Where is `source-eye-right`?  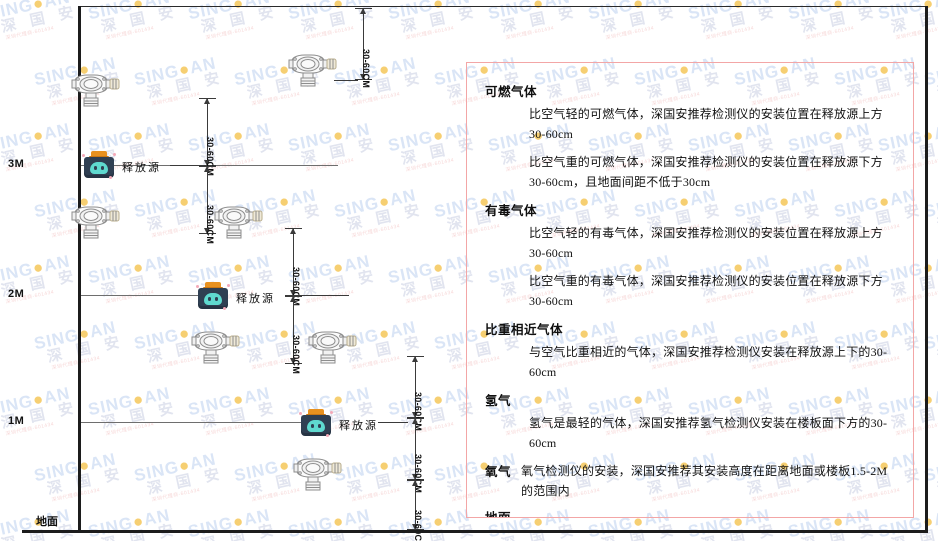
source-eye-right is located at coordinates (216, 299).